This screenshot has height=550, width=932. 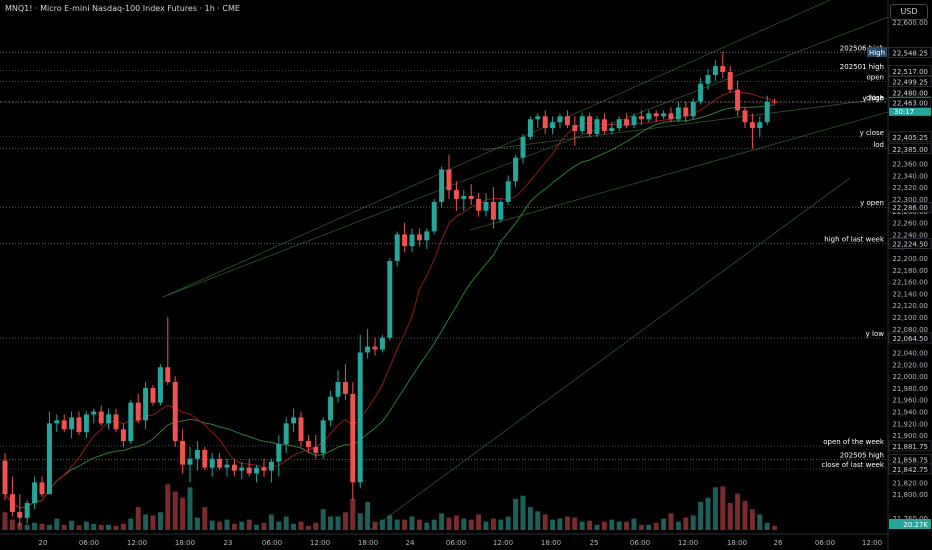 I want to click on price-tick-label: 22,140.00, so click(x=910, y=294).